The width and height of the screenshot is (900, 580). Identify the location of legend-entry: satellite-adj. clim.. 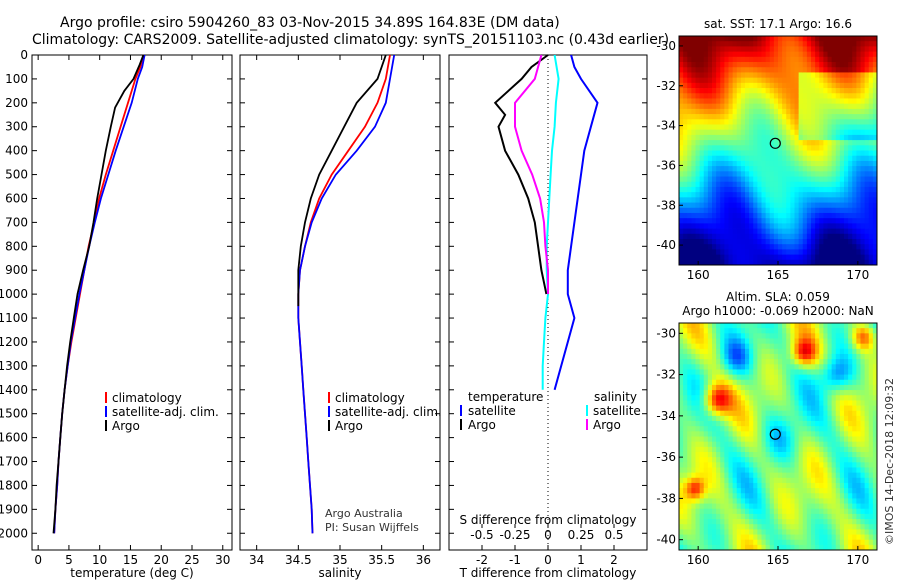
(165, 412).